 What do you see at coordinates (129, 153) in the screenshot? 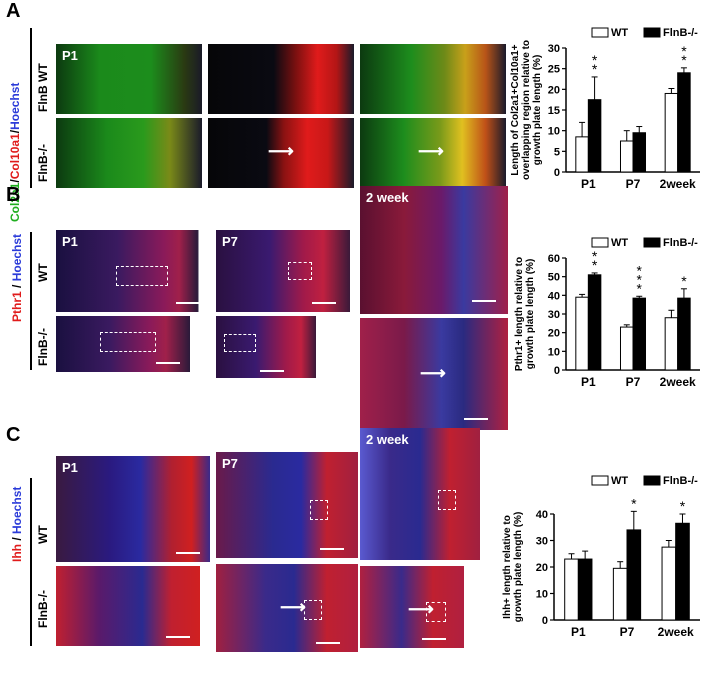
I see `col2a1-ko-image` at bounding box center [129, 153].